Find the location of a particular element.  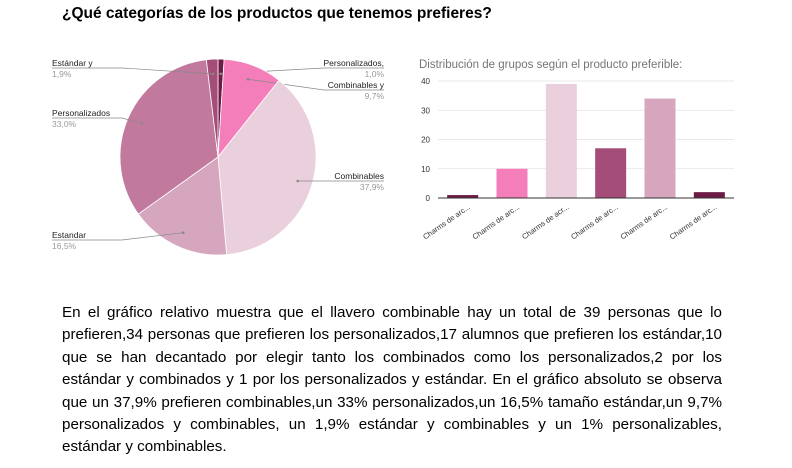

slice-percent: 9,7% is located at coordinates (375, 96).